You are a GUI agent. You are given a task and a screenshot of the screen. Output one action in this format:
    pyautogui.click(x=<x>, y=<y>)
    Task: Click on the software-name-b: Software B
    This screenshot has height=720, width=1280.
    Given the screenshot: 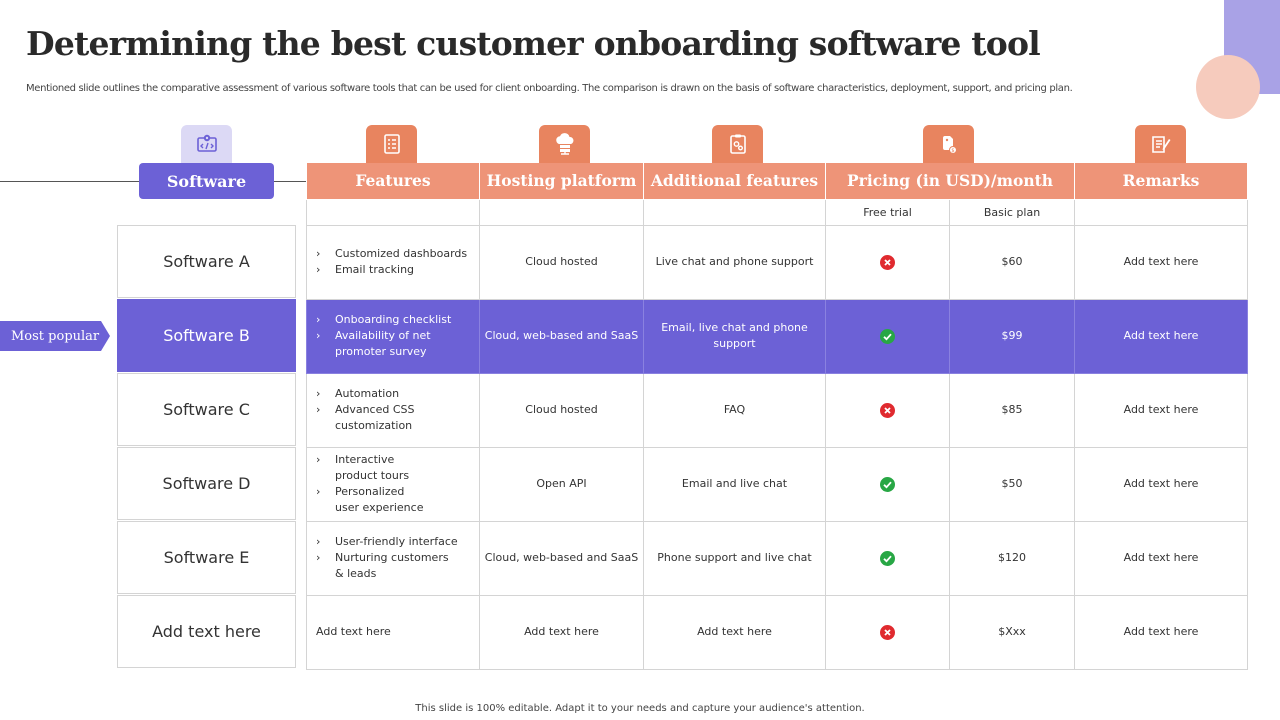 What is the action you would take?
    pyautogui.click(x=206, y=335)
    